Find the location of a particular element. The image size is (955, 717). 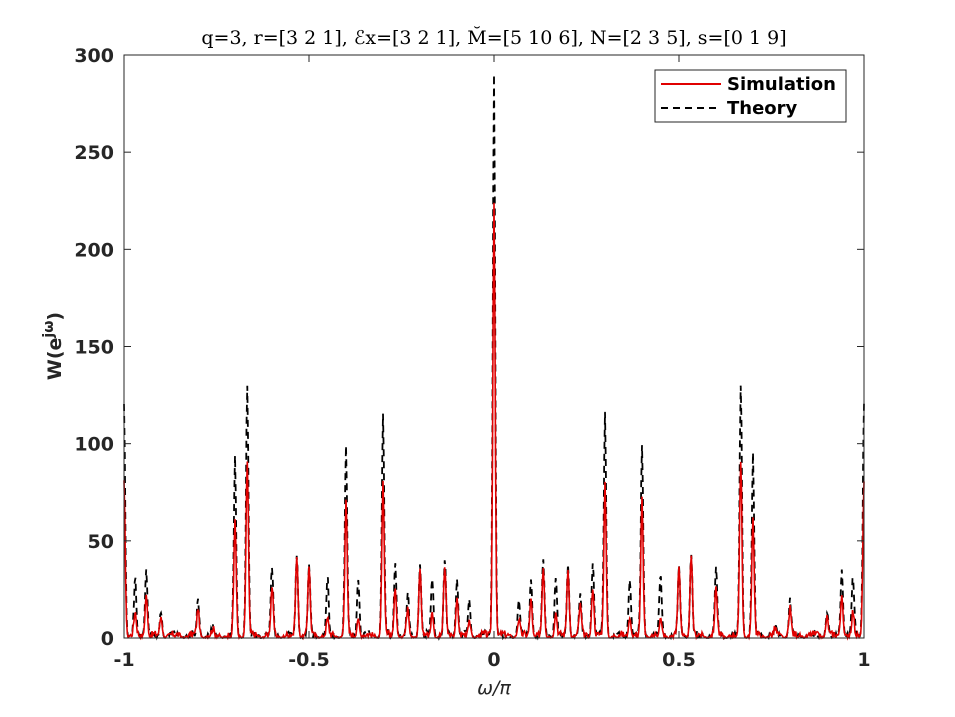

y-tick-label: 100 is located at coordinates (94, 445).